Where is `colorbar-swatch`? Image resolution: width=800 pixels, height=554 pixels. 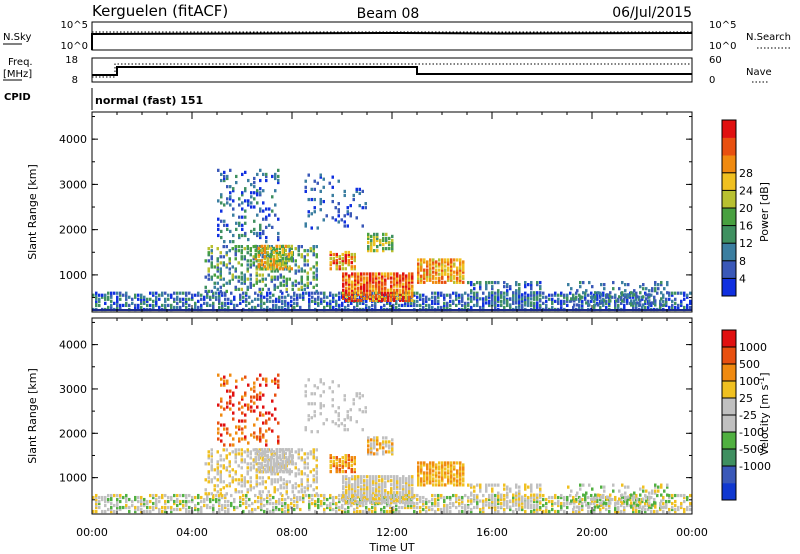
colorbar-swatch is located at coordinates (729, 373).